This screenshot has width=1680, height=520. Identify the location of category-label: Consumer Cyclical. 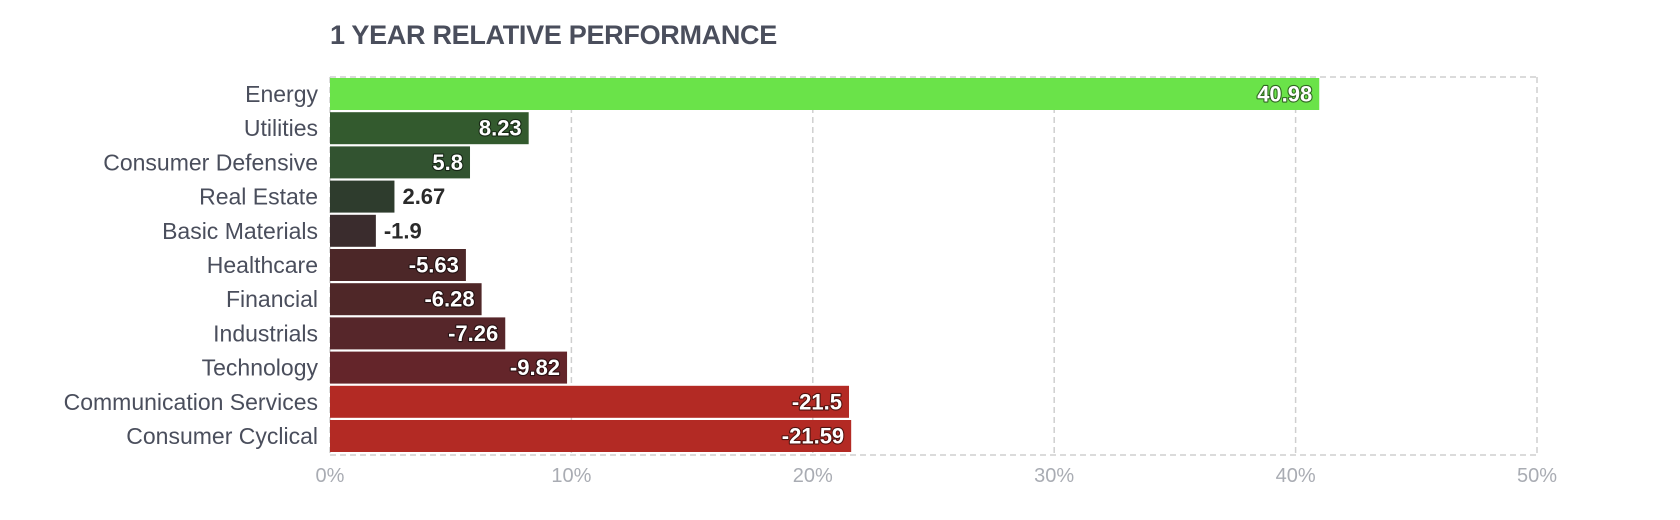
(222, 436).